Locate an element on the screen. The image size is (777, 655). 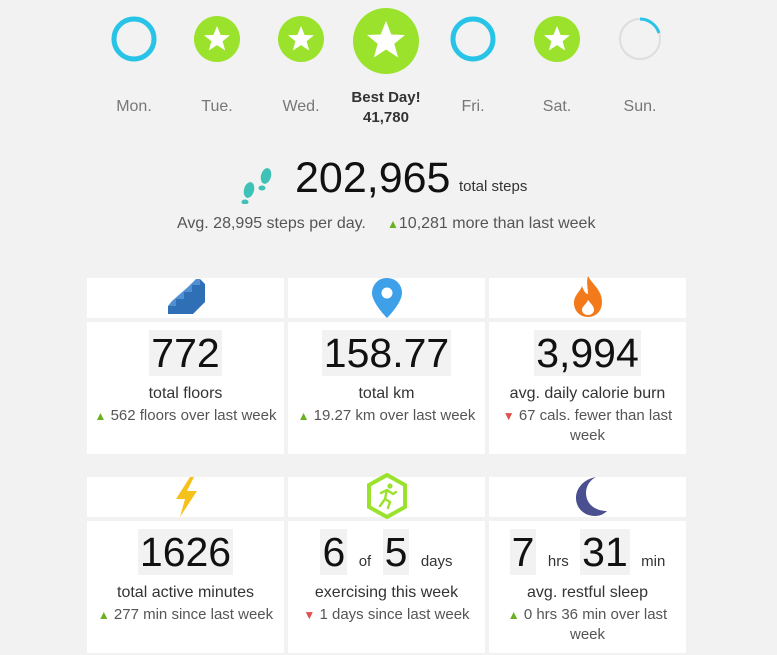
distance-trend: ▲ 19.27 km over last week is located at coordinates (386, 416).